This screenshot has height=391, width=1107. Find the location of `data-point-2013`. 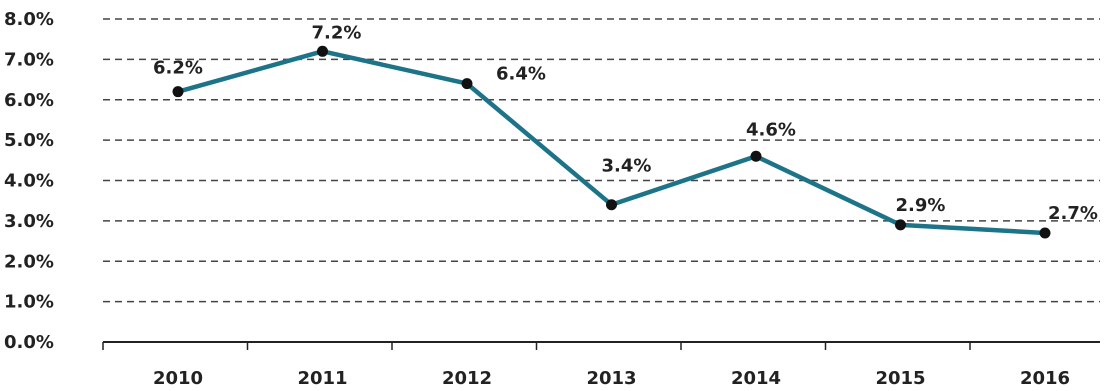

data-point-2013 is located at coordinates (611, 205).